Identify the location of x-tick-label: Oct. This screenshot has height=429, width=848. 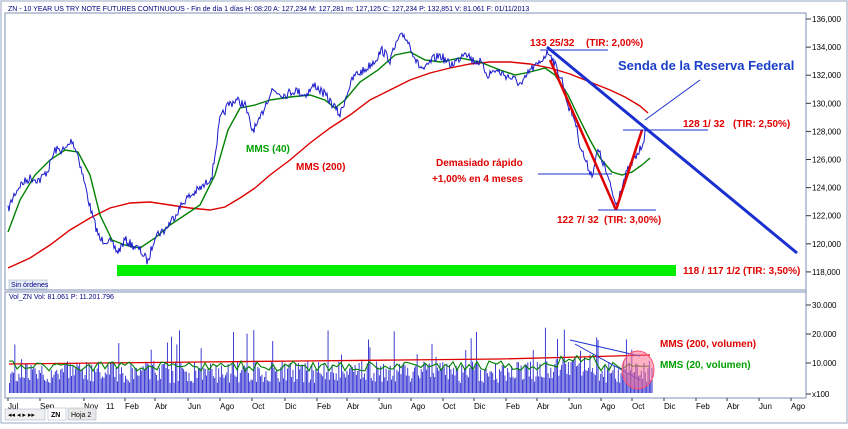
(449, 406).